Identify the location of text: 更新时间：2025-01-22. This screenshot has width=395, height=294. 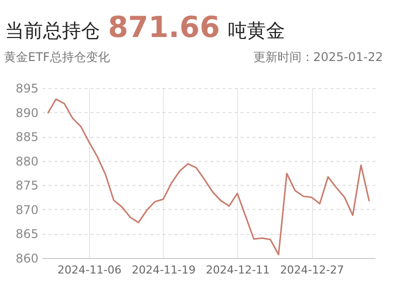
(318, 57).